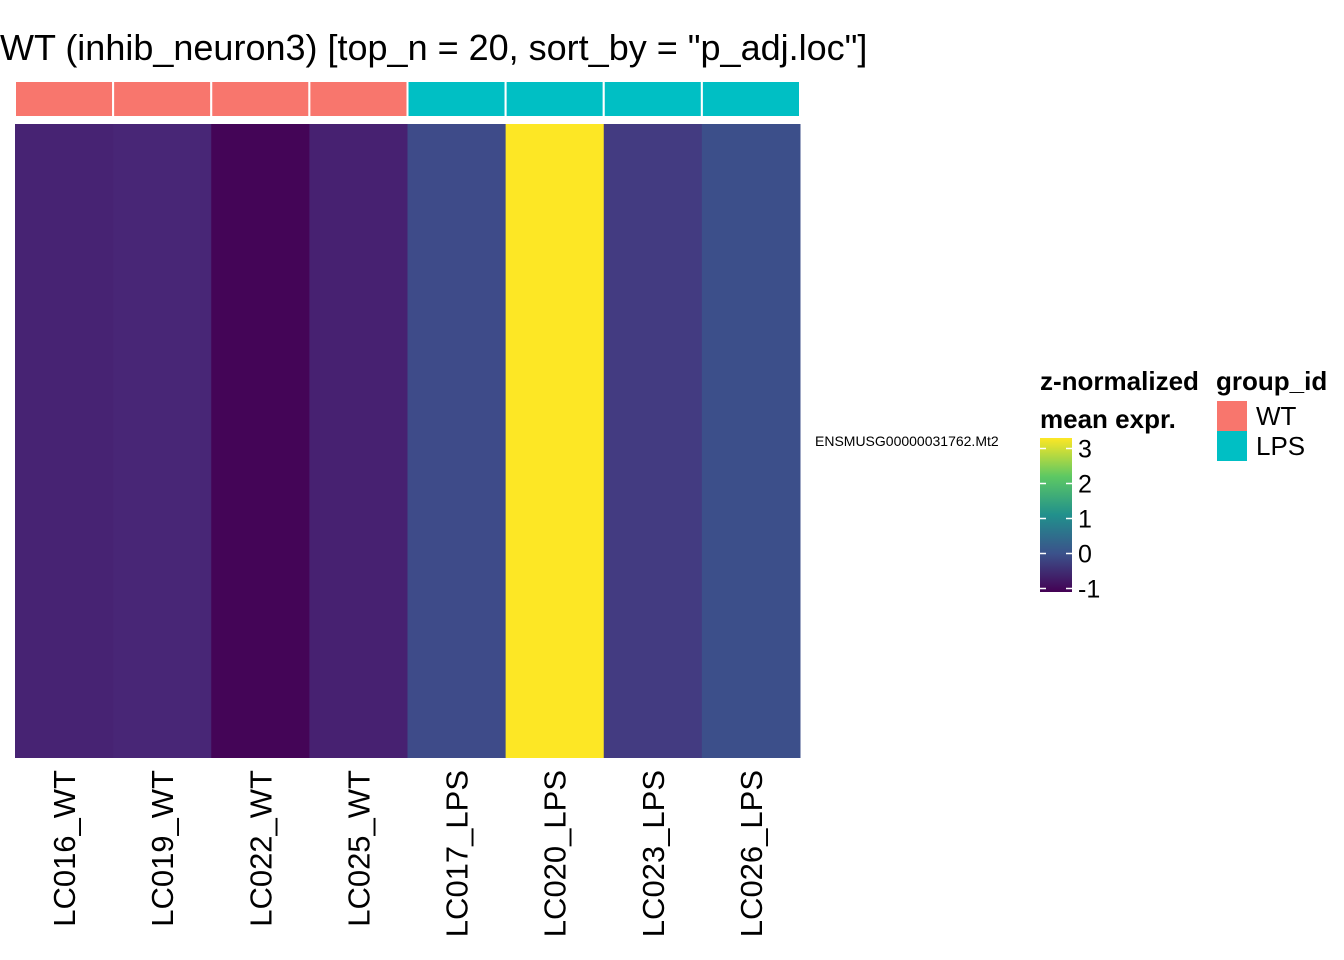 The height and width of the screenshot is (960, 1344). Describe the element at coordinates (1085, 450) in the screenshot. I see `colorbar-tick-label: 3` at that location.